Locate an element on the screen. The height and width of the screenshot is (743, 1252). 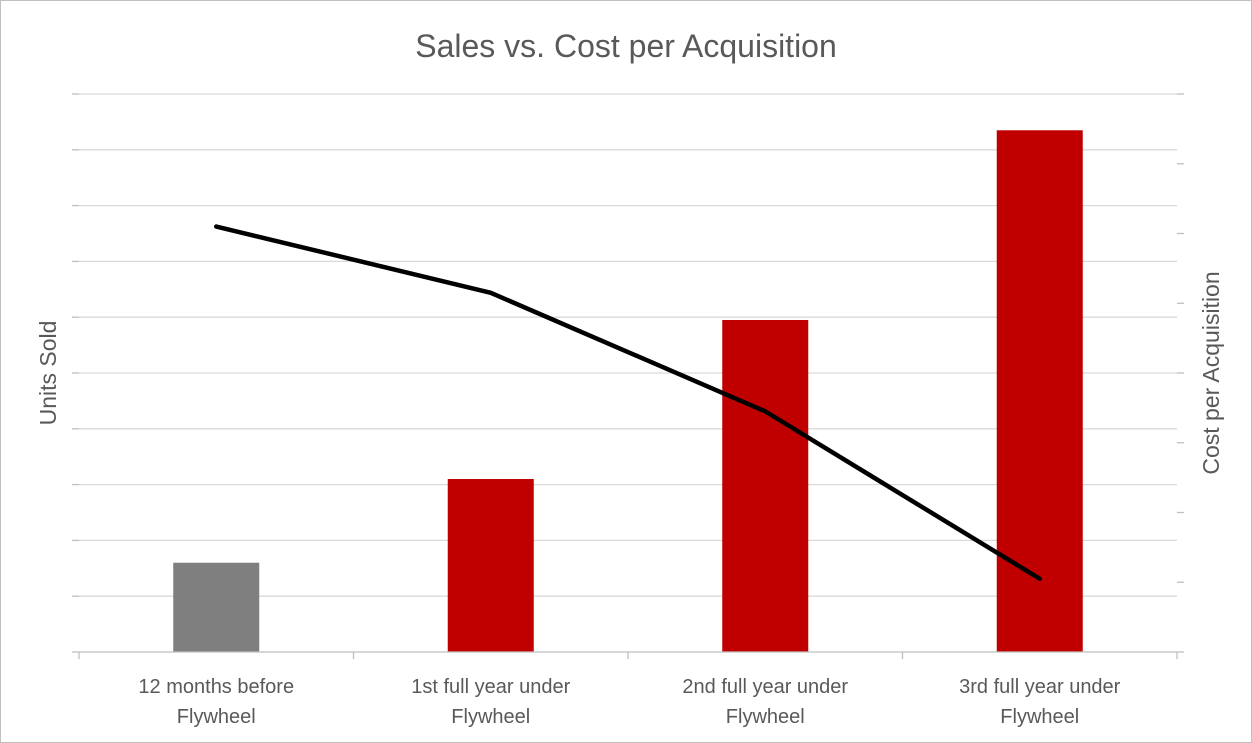
category-label: 3rd full year under Flywheel is located at coordinates (1040, 702).